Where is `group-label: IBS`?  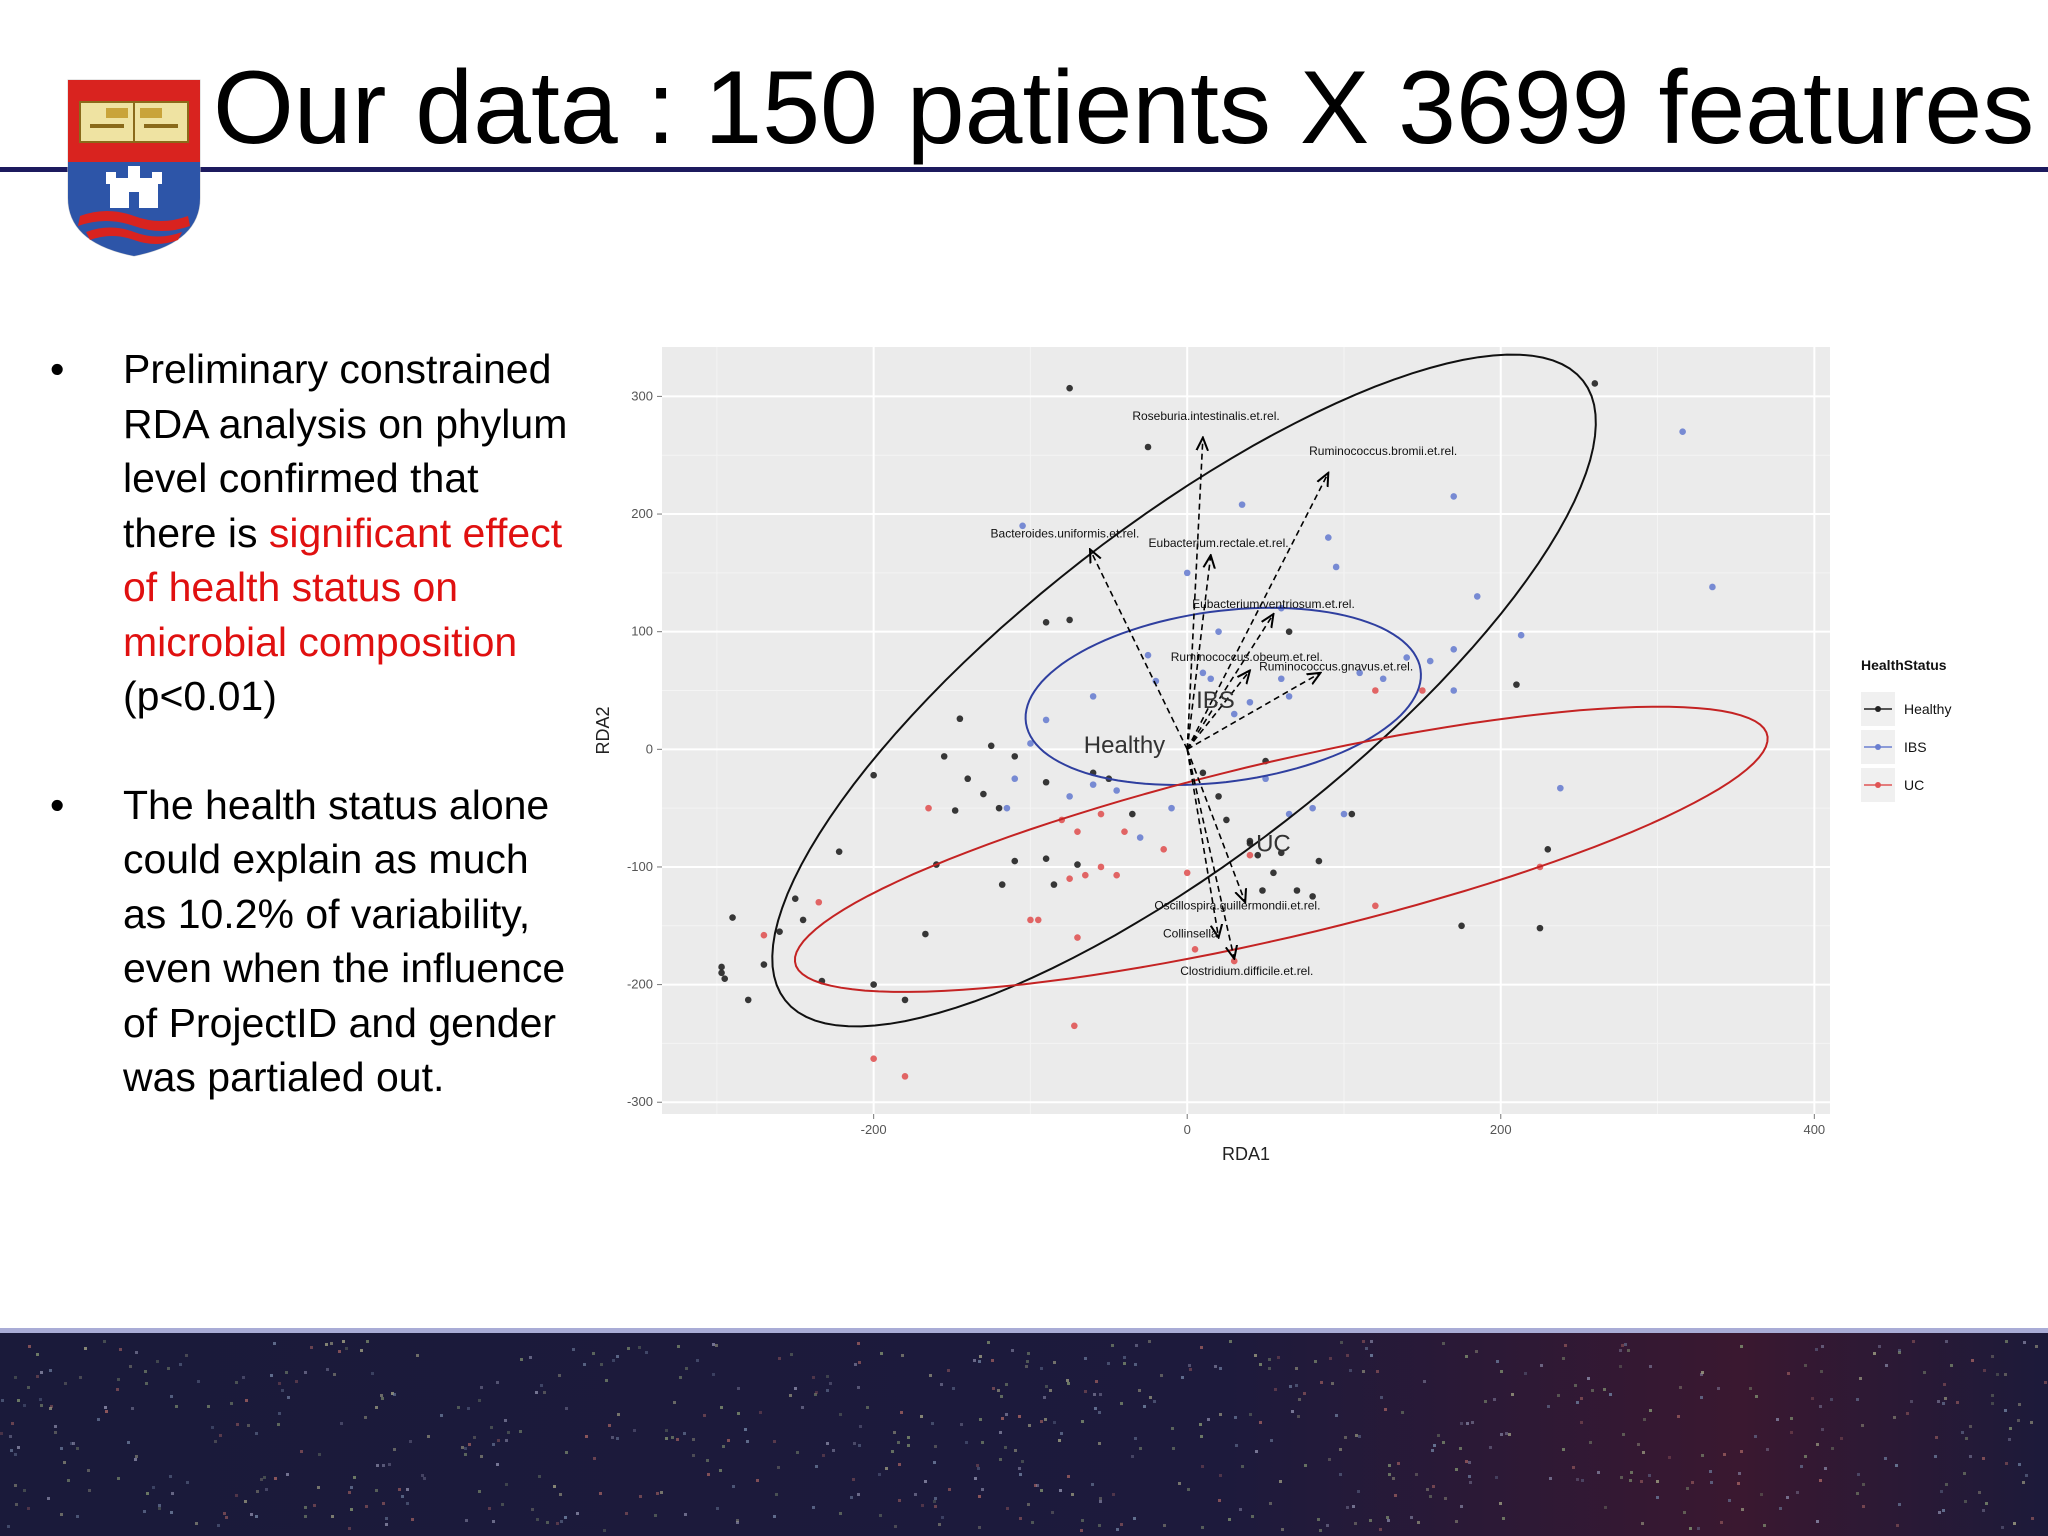
group-label: IBS is located at coordinates (1215, 700).